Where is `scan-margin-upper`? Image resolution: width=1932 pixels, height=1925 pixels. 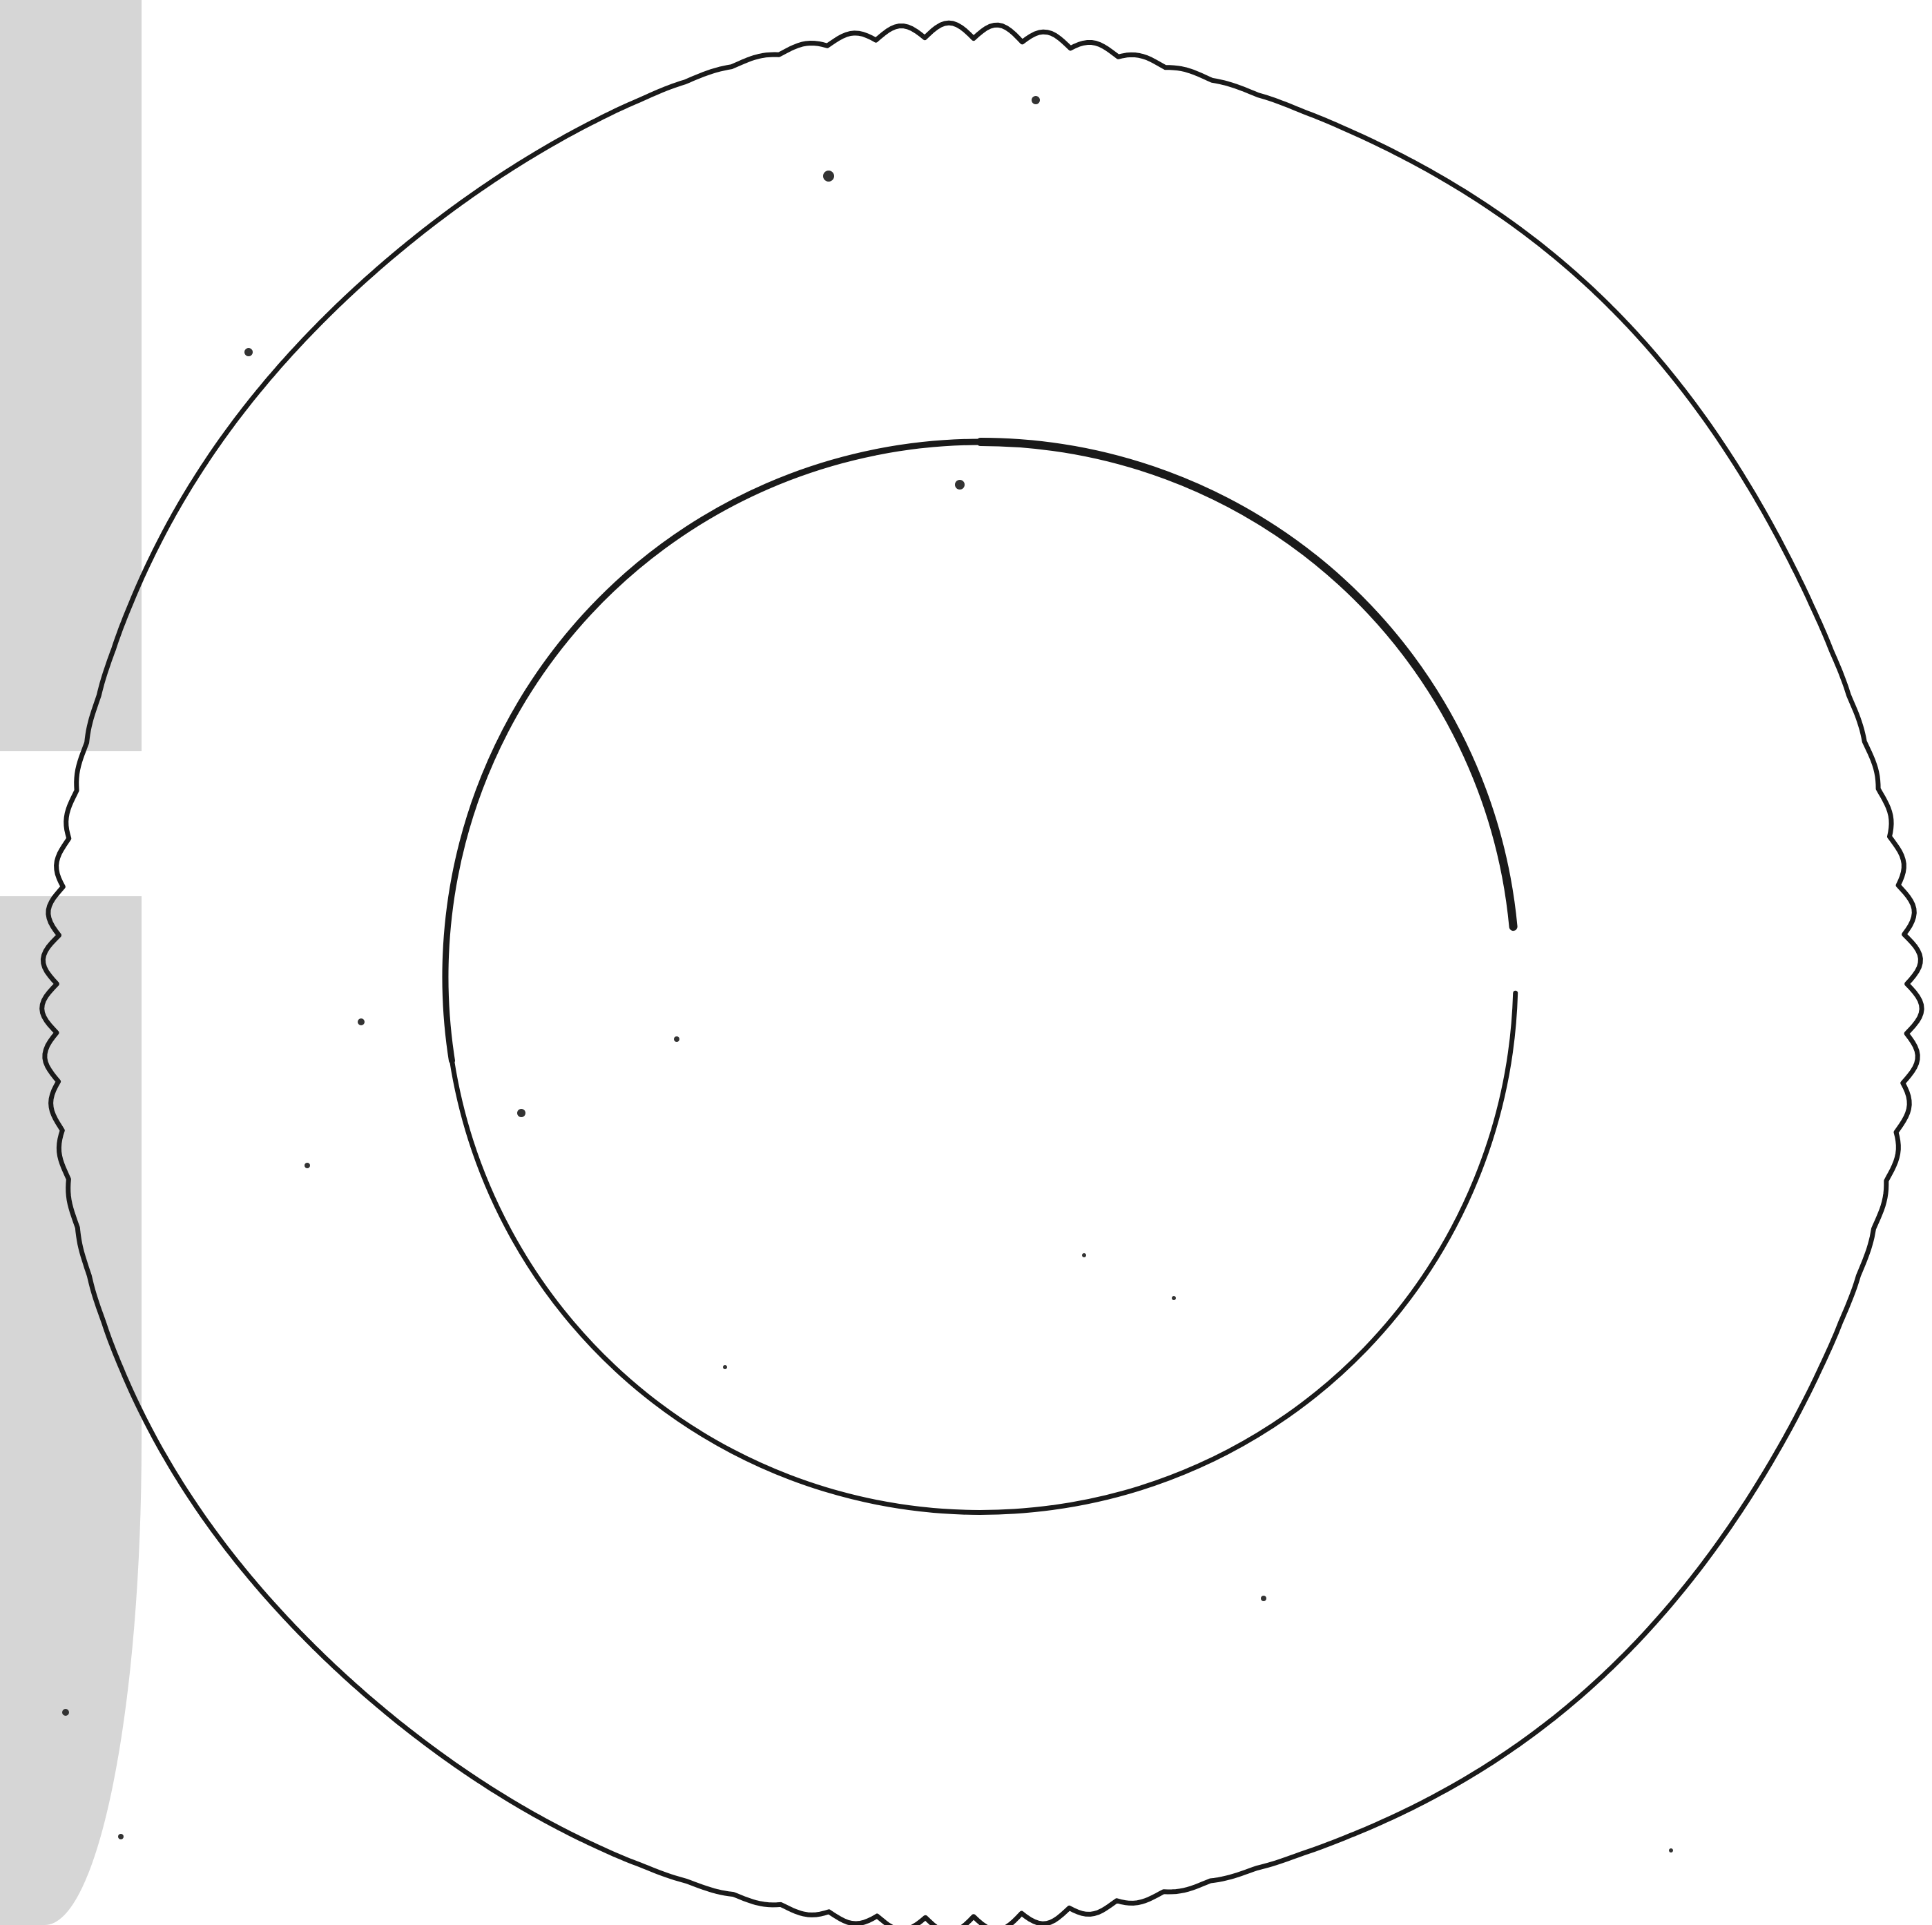
scan-margin-upper is located at coordinates (71, 375).